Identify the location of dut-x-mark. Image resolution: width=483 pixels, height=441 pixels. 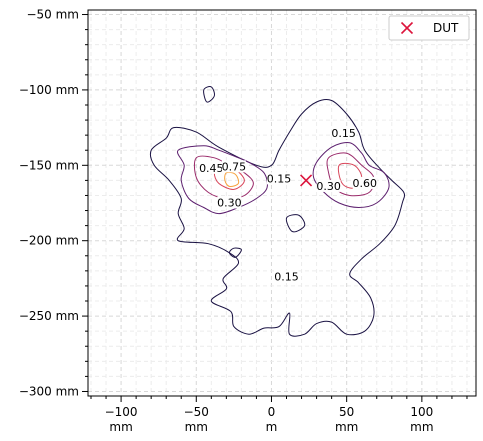
(306, 180).